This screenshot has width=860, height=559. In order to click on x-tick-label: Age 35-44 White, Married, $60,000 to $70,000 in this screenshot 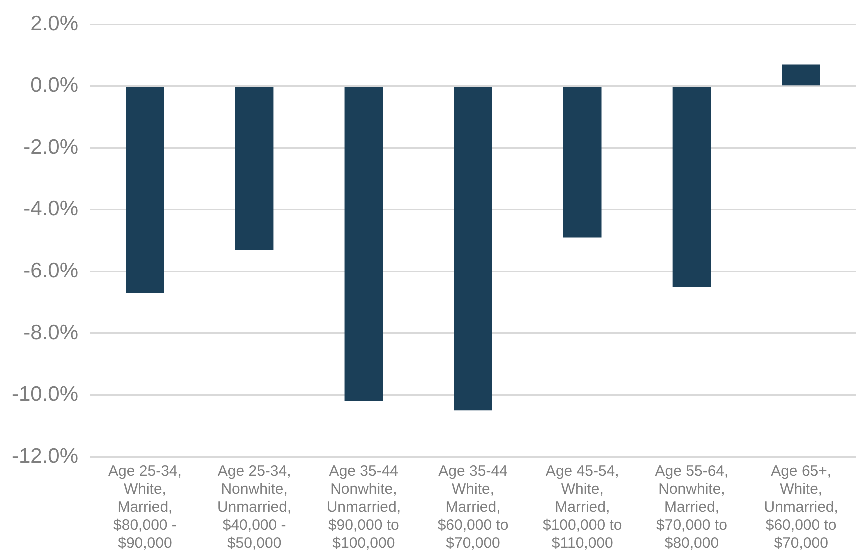, I will do `click(473, 507)`.